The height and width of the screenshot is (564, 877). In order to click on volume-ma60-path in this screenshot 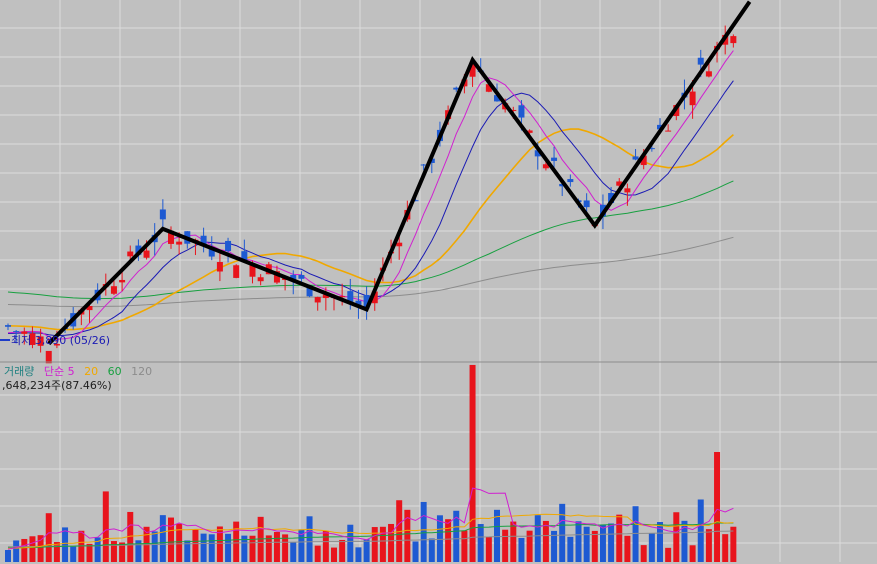, I will do `click(370, 535)`.